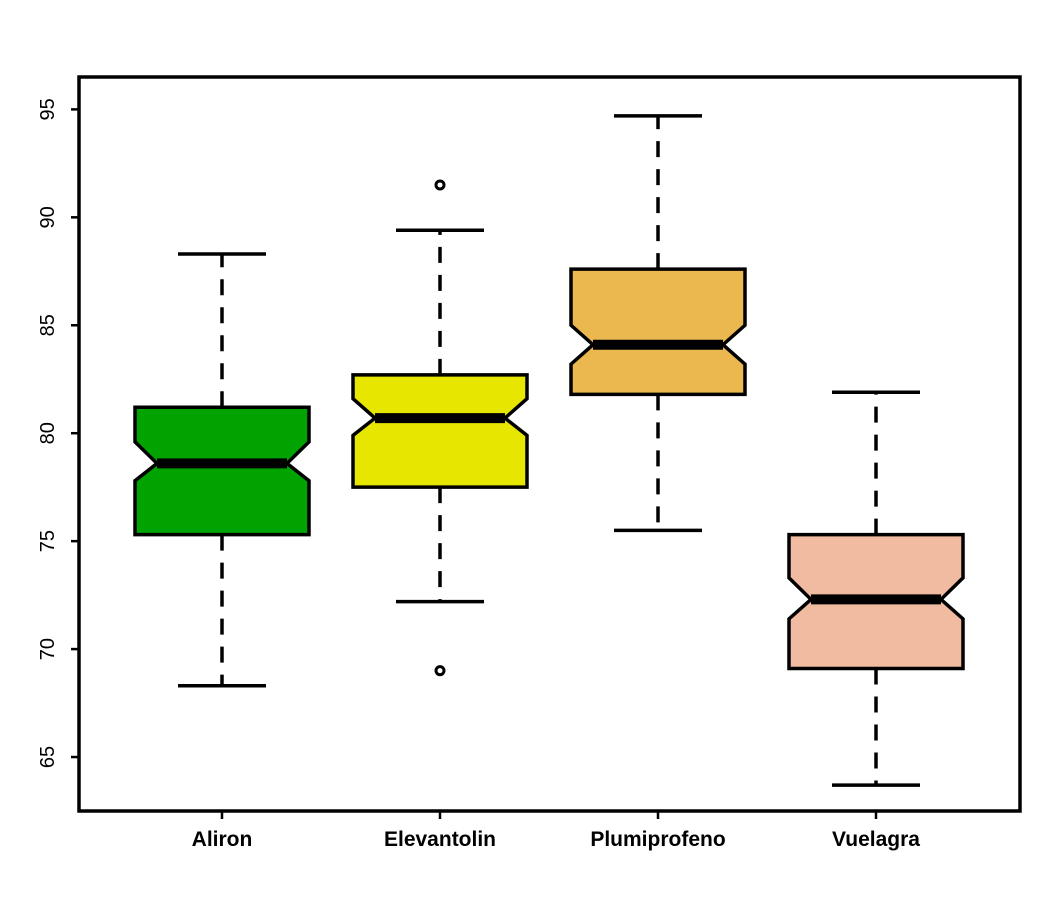  I want to click on y-axis: 65 70 75 80 85 90 95, so click(58, 433).